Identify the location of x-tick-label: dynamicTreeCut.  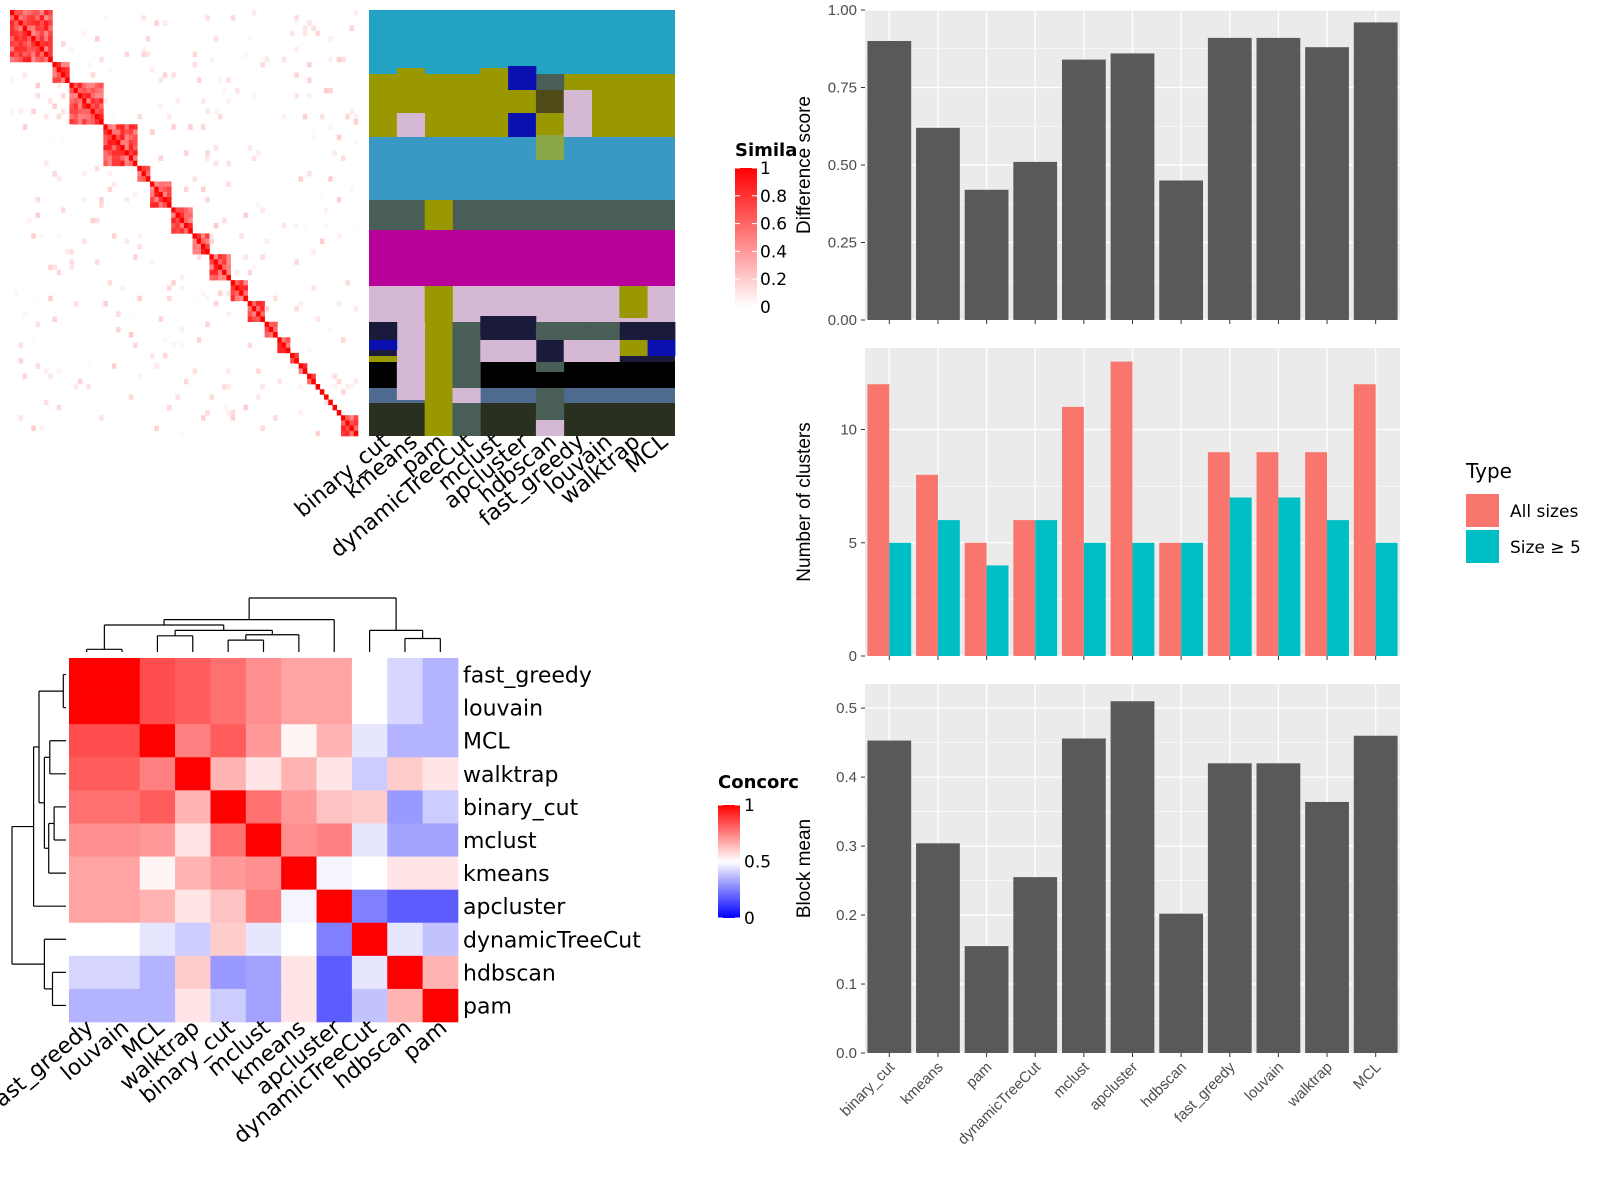
(1000, 1103).